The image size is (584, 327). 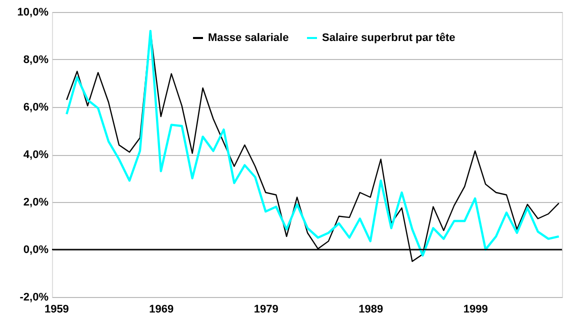 I want to click on y-tick-label: 8,0%, so click(x=36, y=60).